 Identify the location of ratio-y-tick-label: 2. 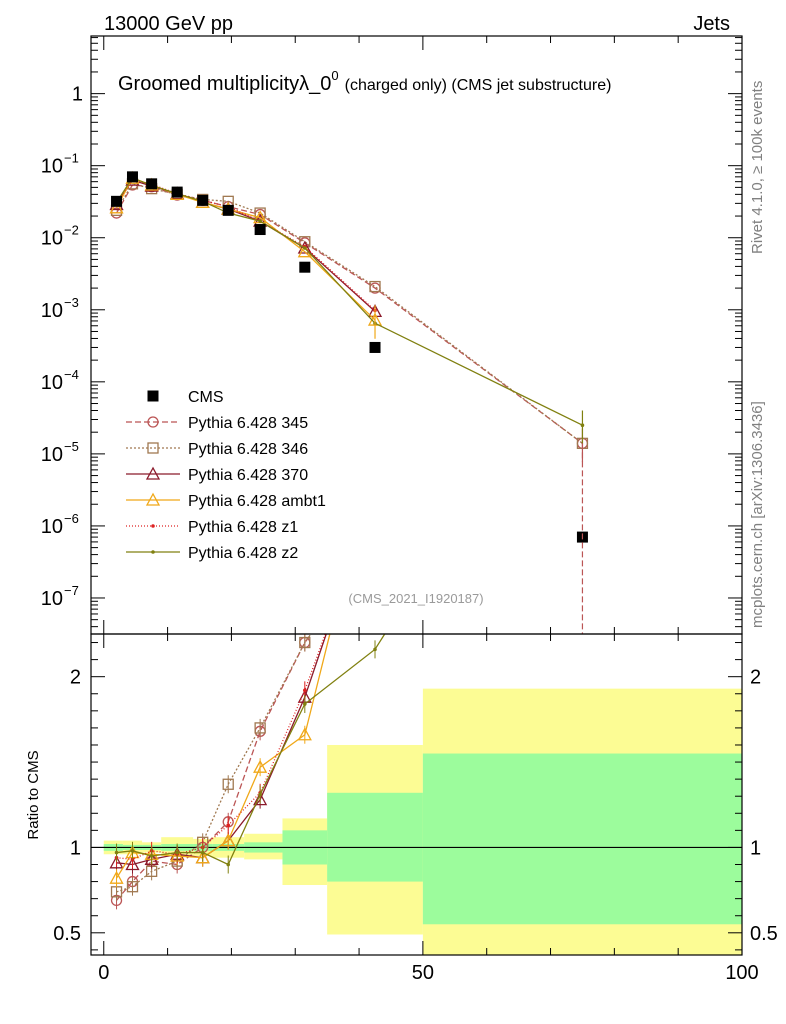
(75, 678).